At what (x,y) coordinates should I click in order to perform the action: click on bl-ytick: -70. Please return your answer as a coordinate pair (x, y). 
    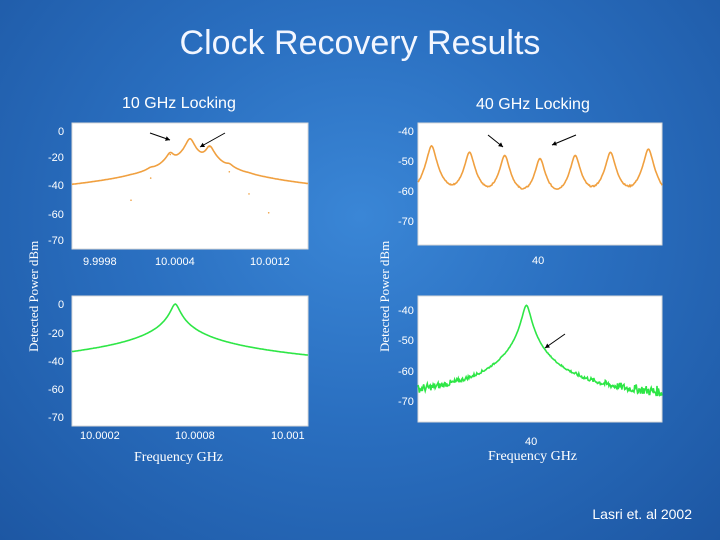
    Looking at the image, I should click on (56, 418).